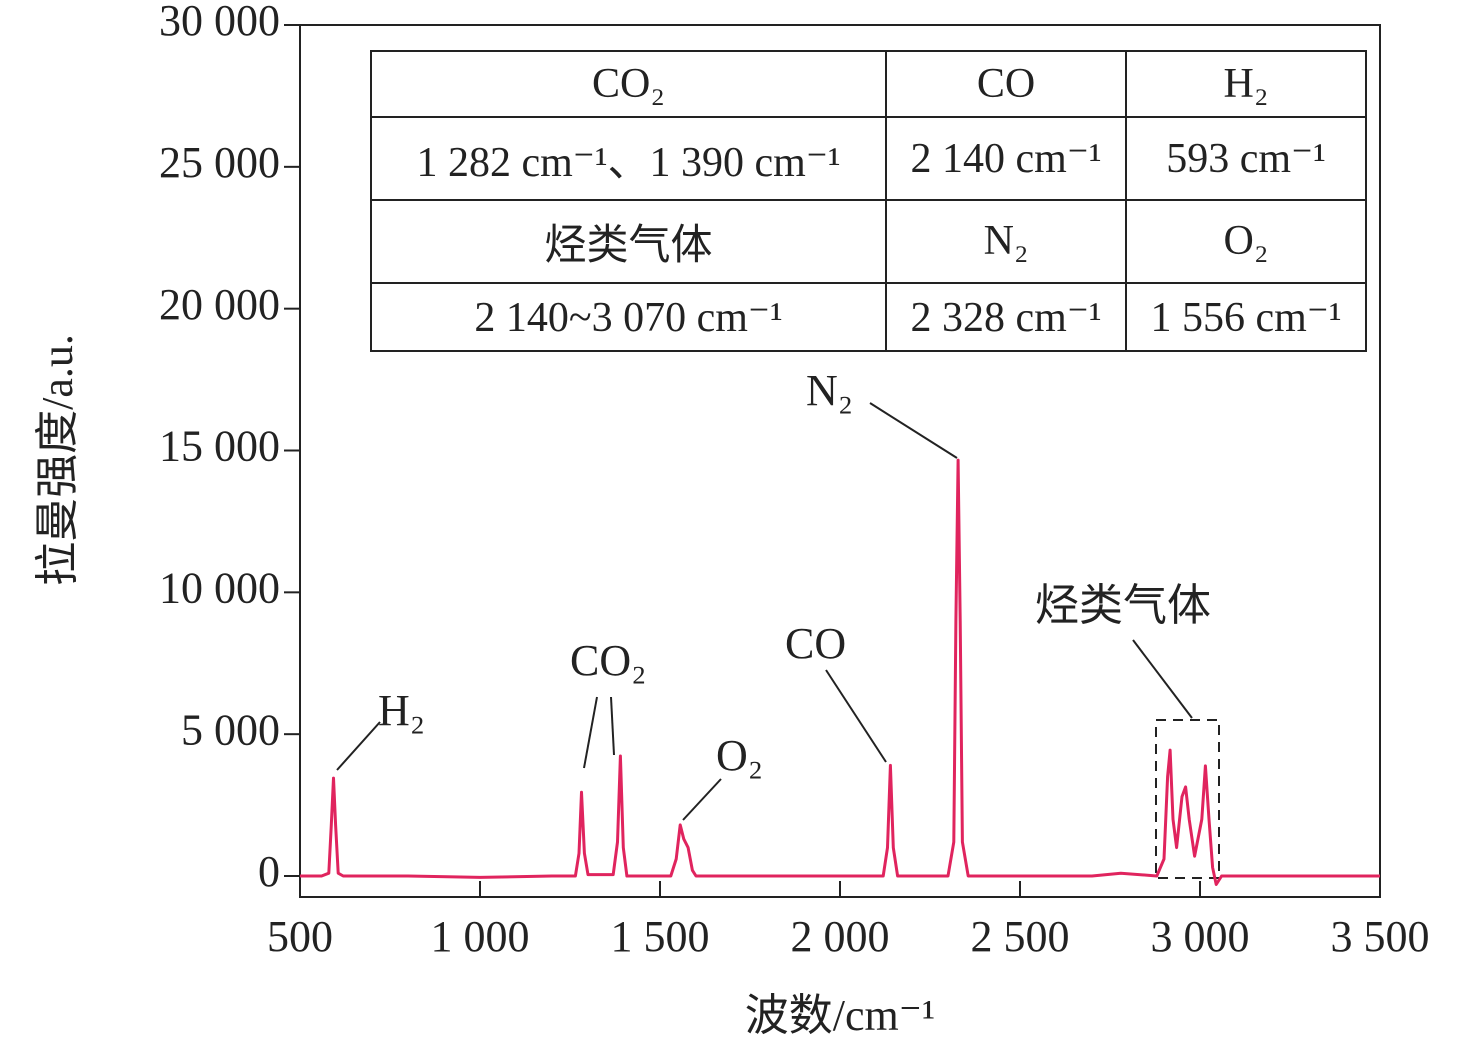 The height and width of the screenshot is (1055, 1476). Describe the element at coordinates (1380, 936) in the screenshot. I see `x-tick-label: 3 500` at that location.